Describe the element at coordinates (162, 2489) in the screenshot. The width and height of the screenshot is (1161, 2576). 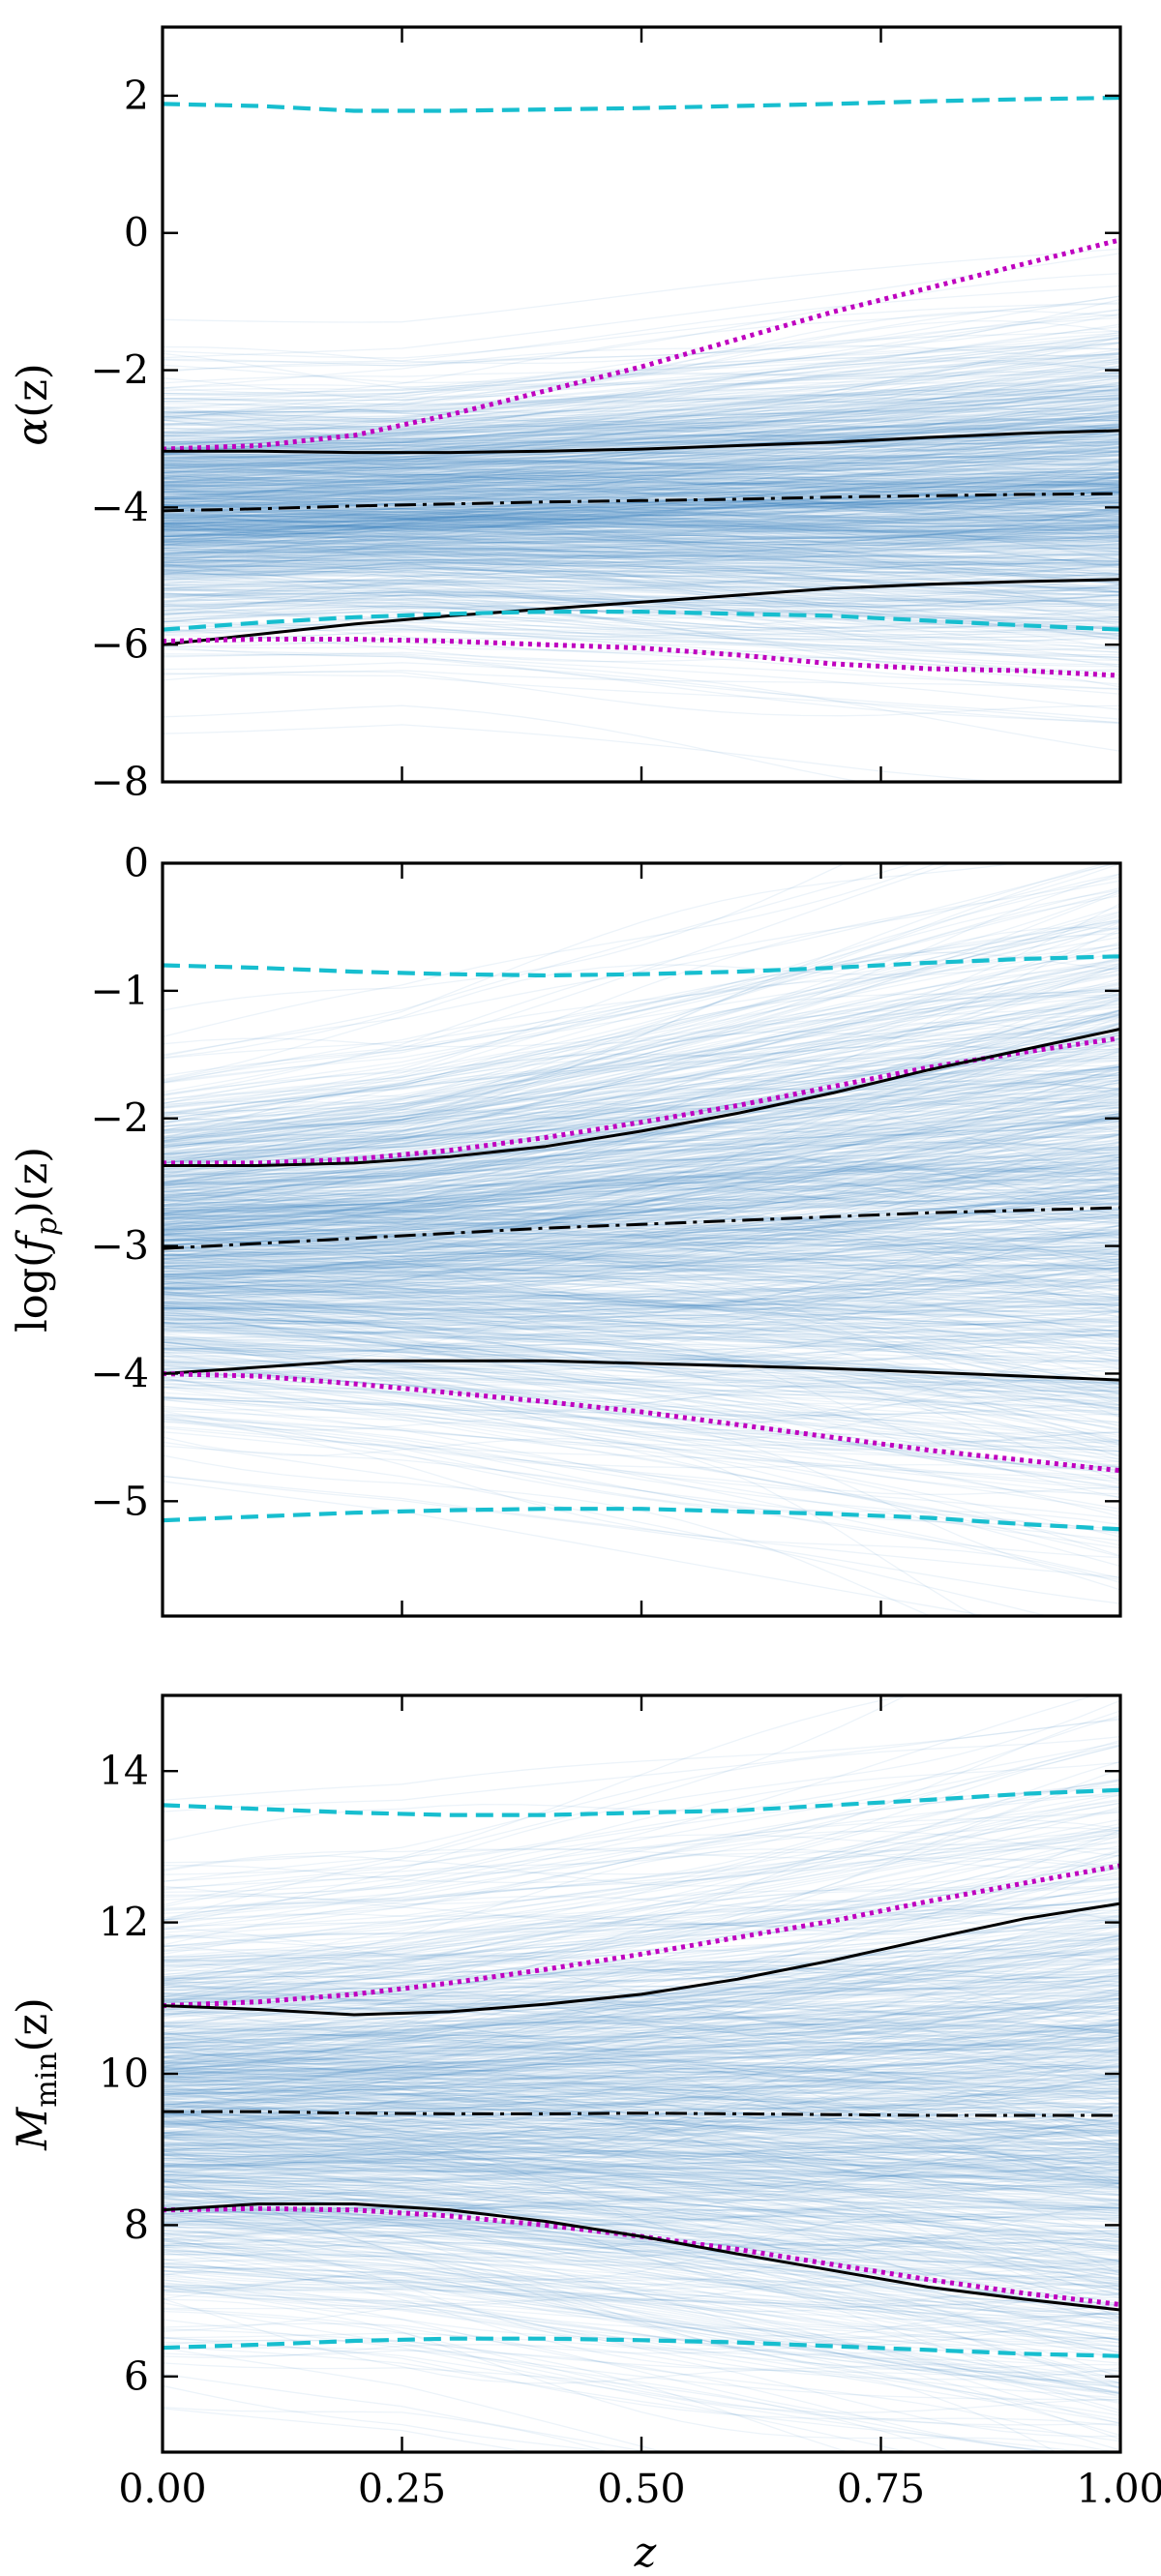
I see `x-tick-label: 0.00` at that location.